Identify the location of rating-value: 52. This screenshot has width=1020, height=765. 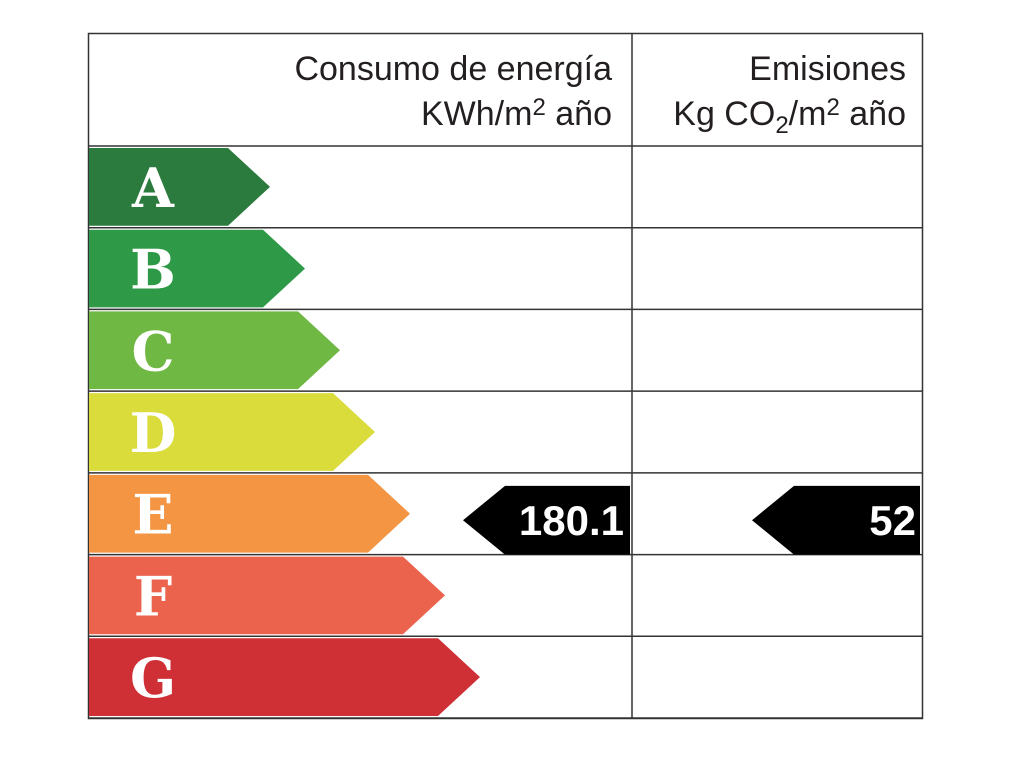
(892, 520).